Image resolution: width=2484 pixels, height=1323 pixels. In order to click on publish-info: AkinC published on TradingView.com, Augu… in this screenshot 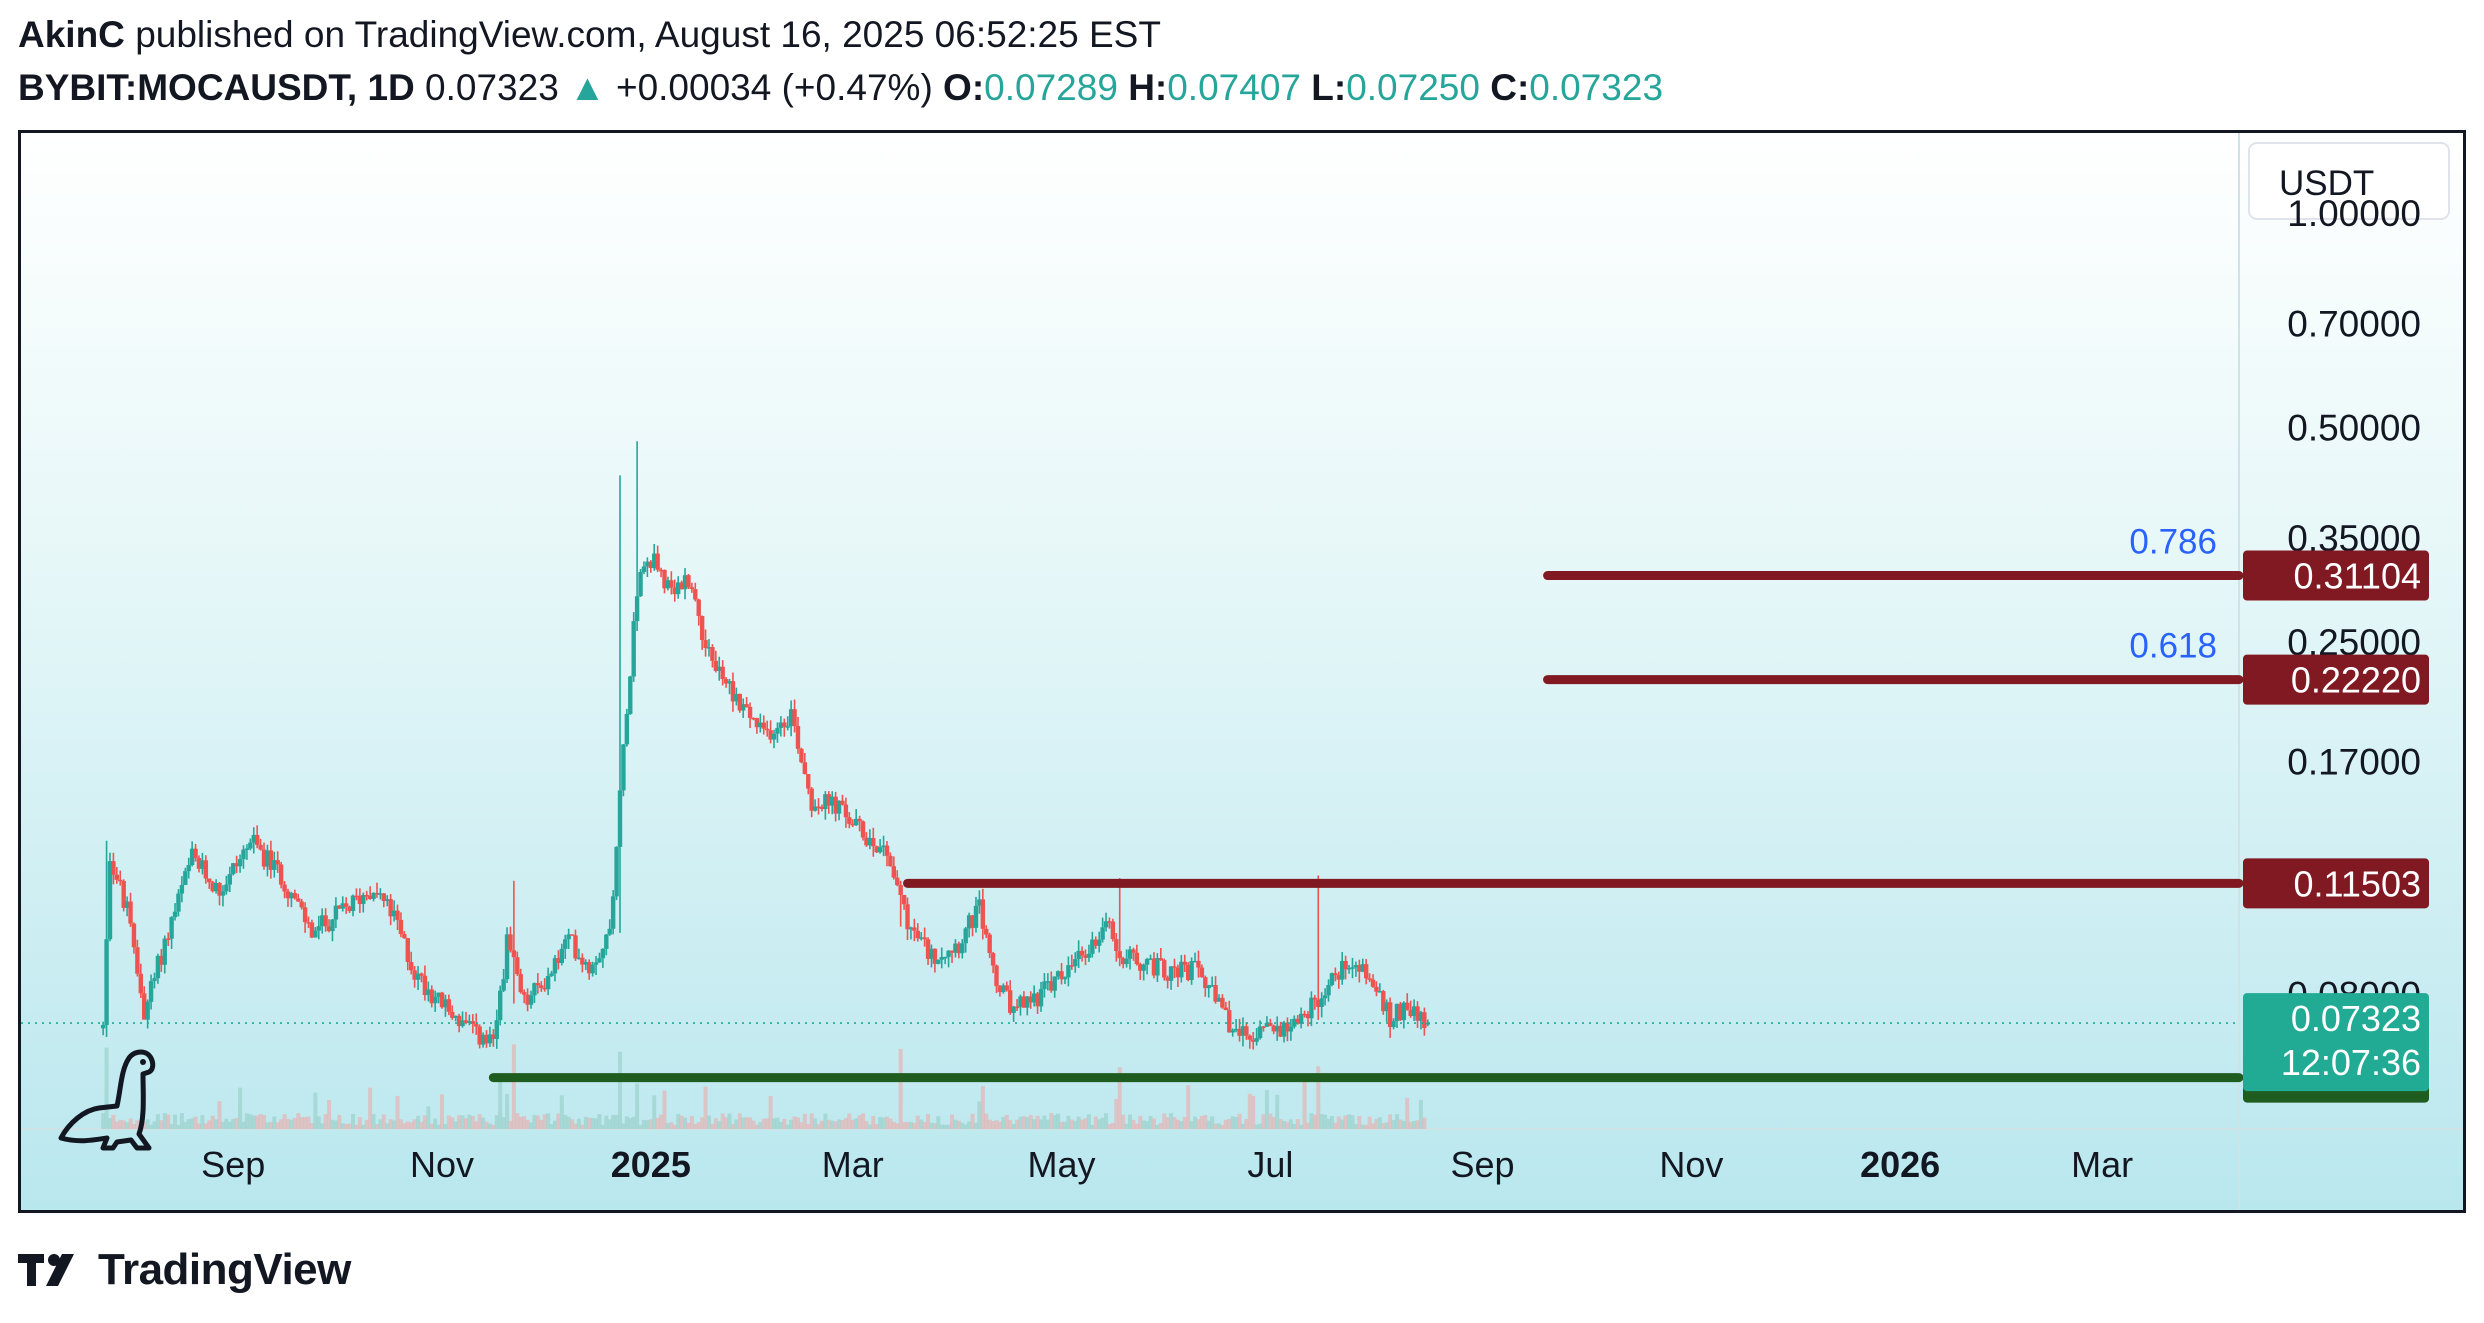, I will do `click(589, 35)`.